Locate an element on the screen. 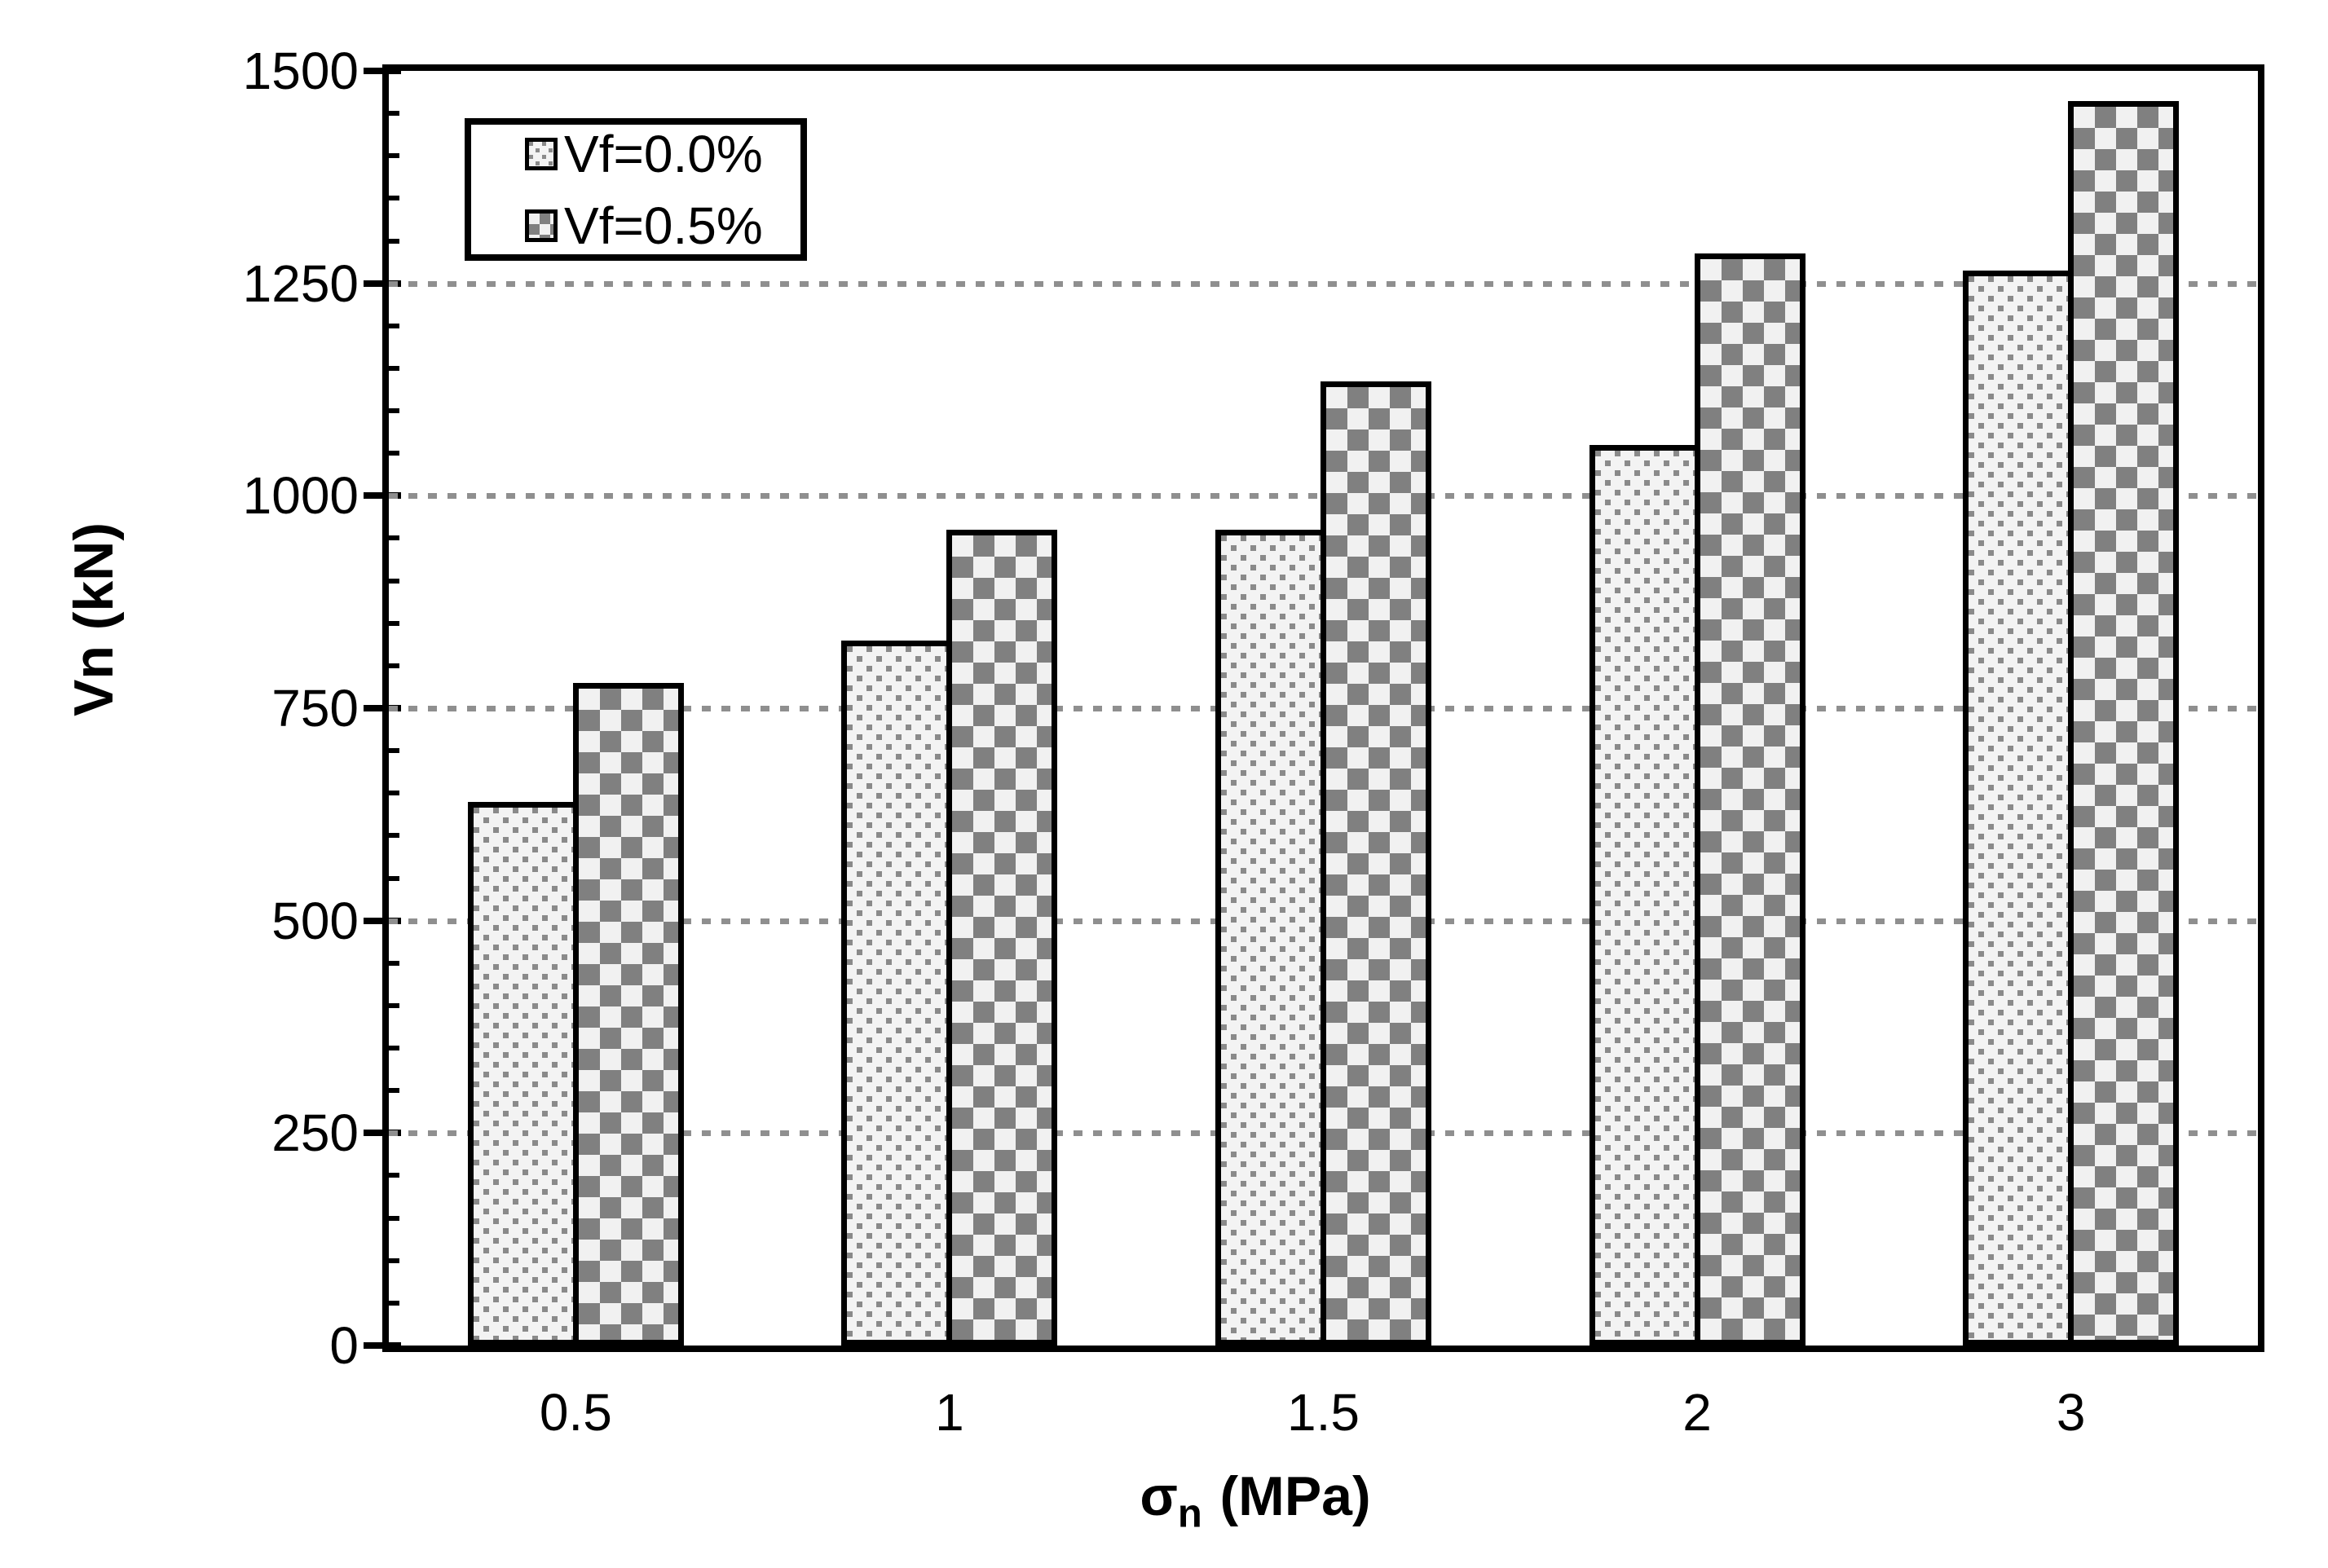 The height and width of the screenshot is (1568, 2328). x-axis-title: σn (MPa) is located at coordinates (1255, 1496).